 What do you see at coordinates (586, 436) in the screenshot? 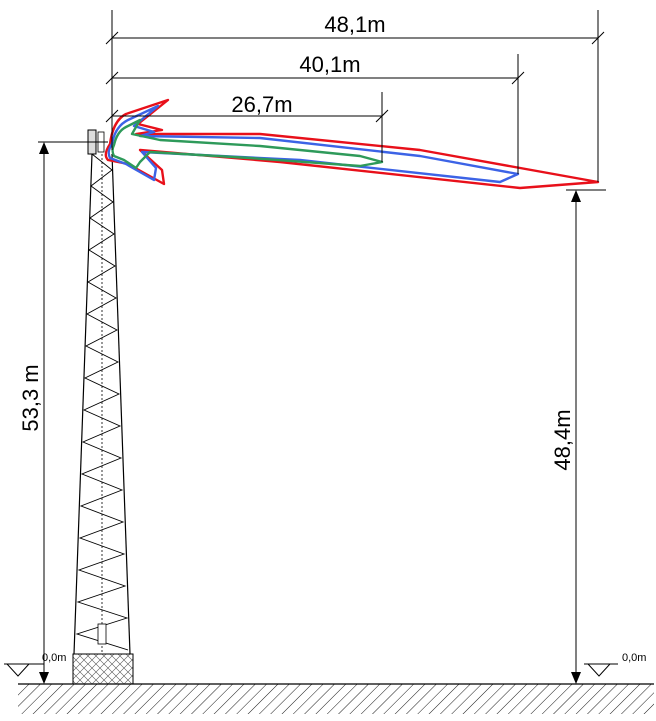
I see `beam-end-height-dimension` at bounding box center [586, 436].